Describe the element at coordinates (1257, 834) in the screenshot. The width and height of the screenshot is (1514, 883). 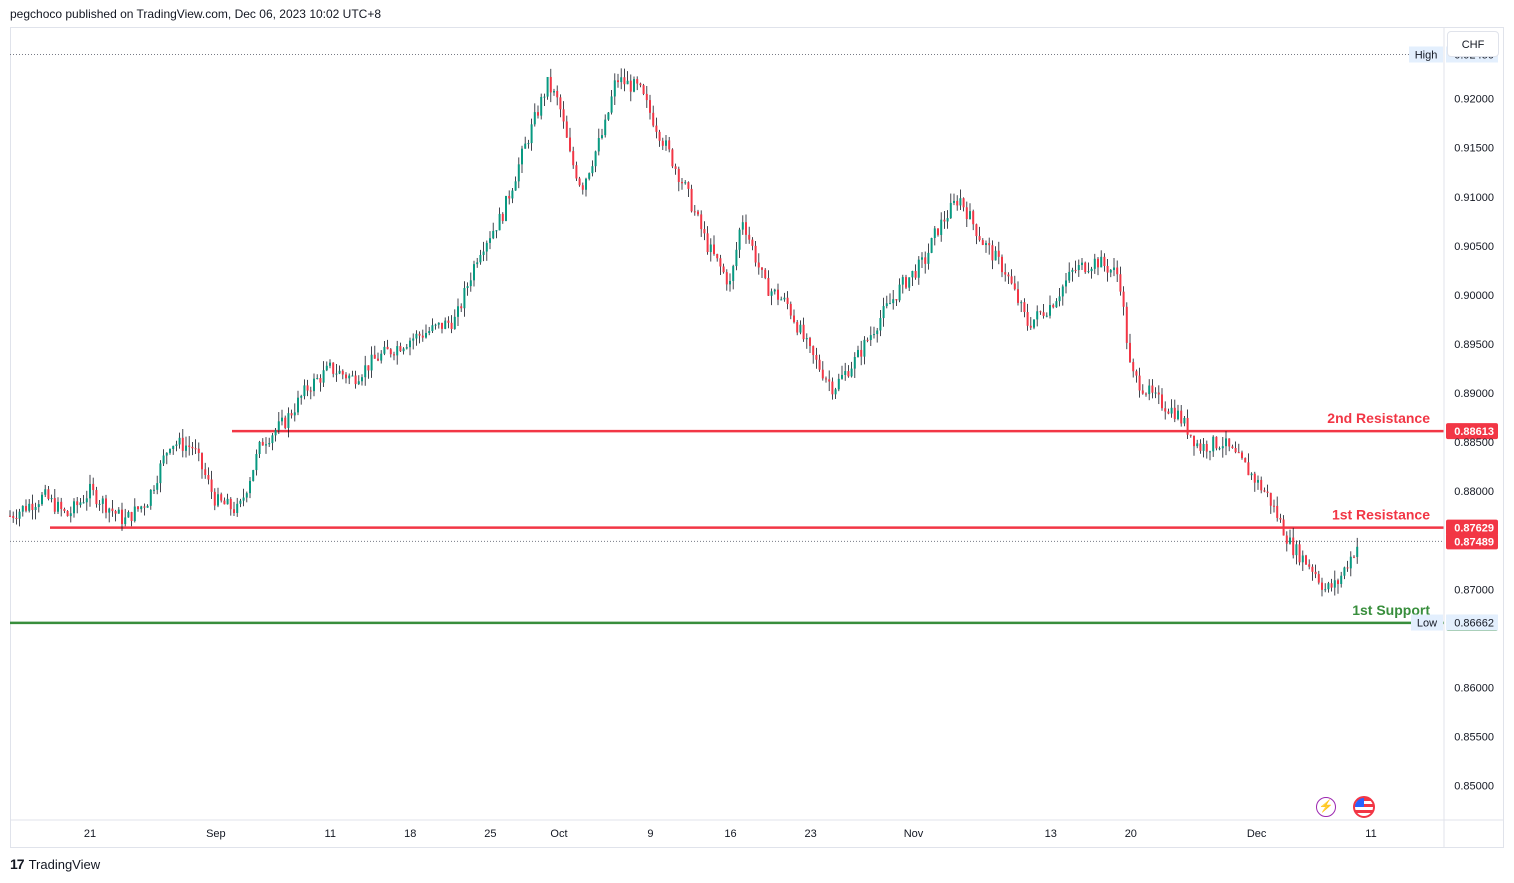
I see `x-tick-label: Dec` at that location.